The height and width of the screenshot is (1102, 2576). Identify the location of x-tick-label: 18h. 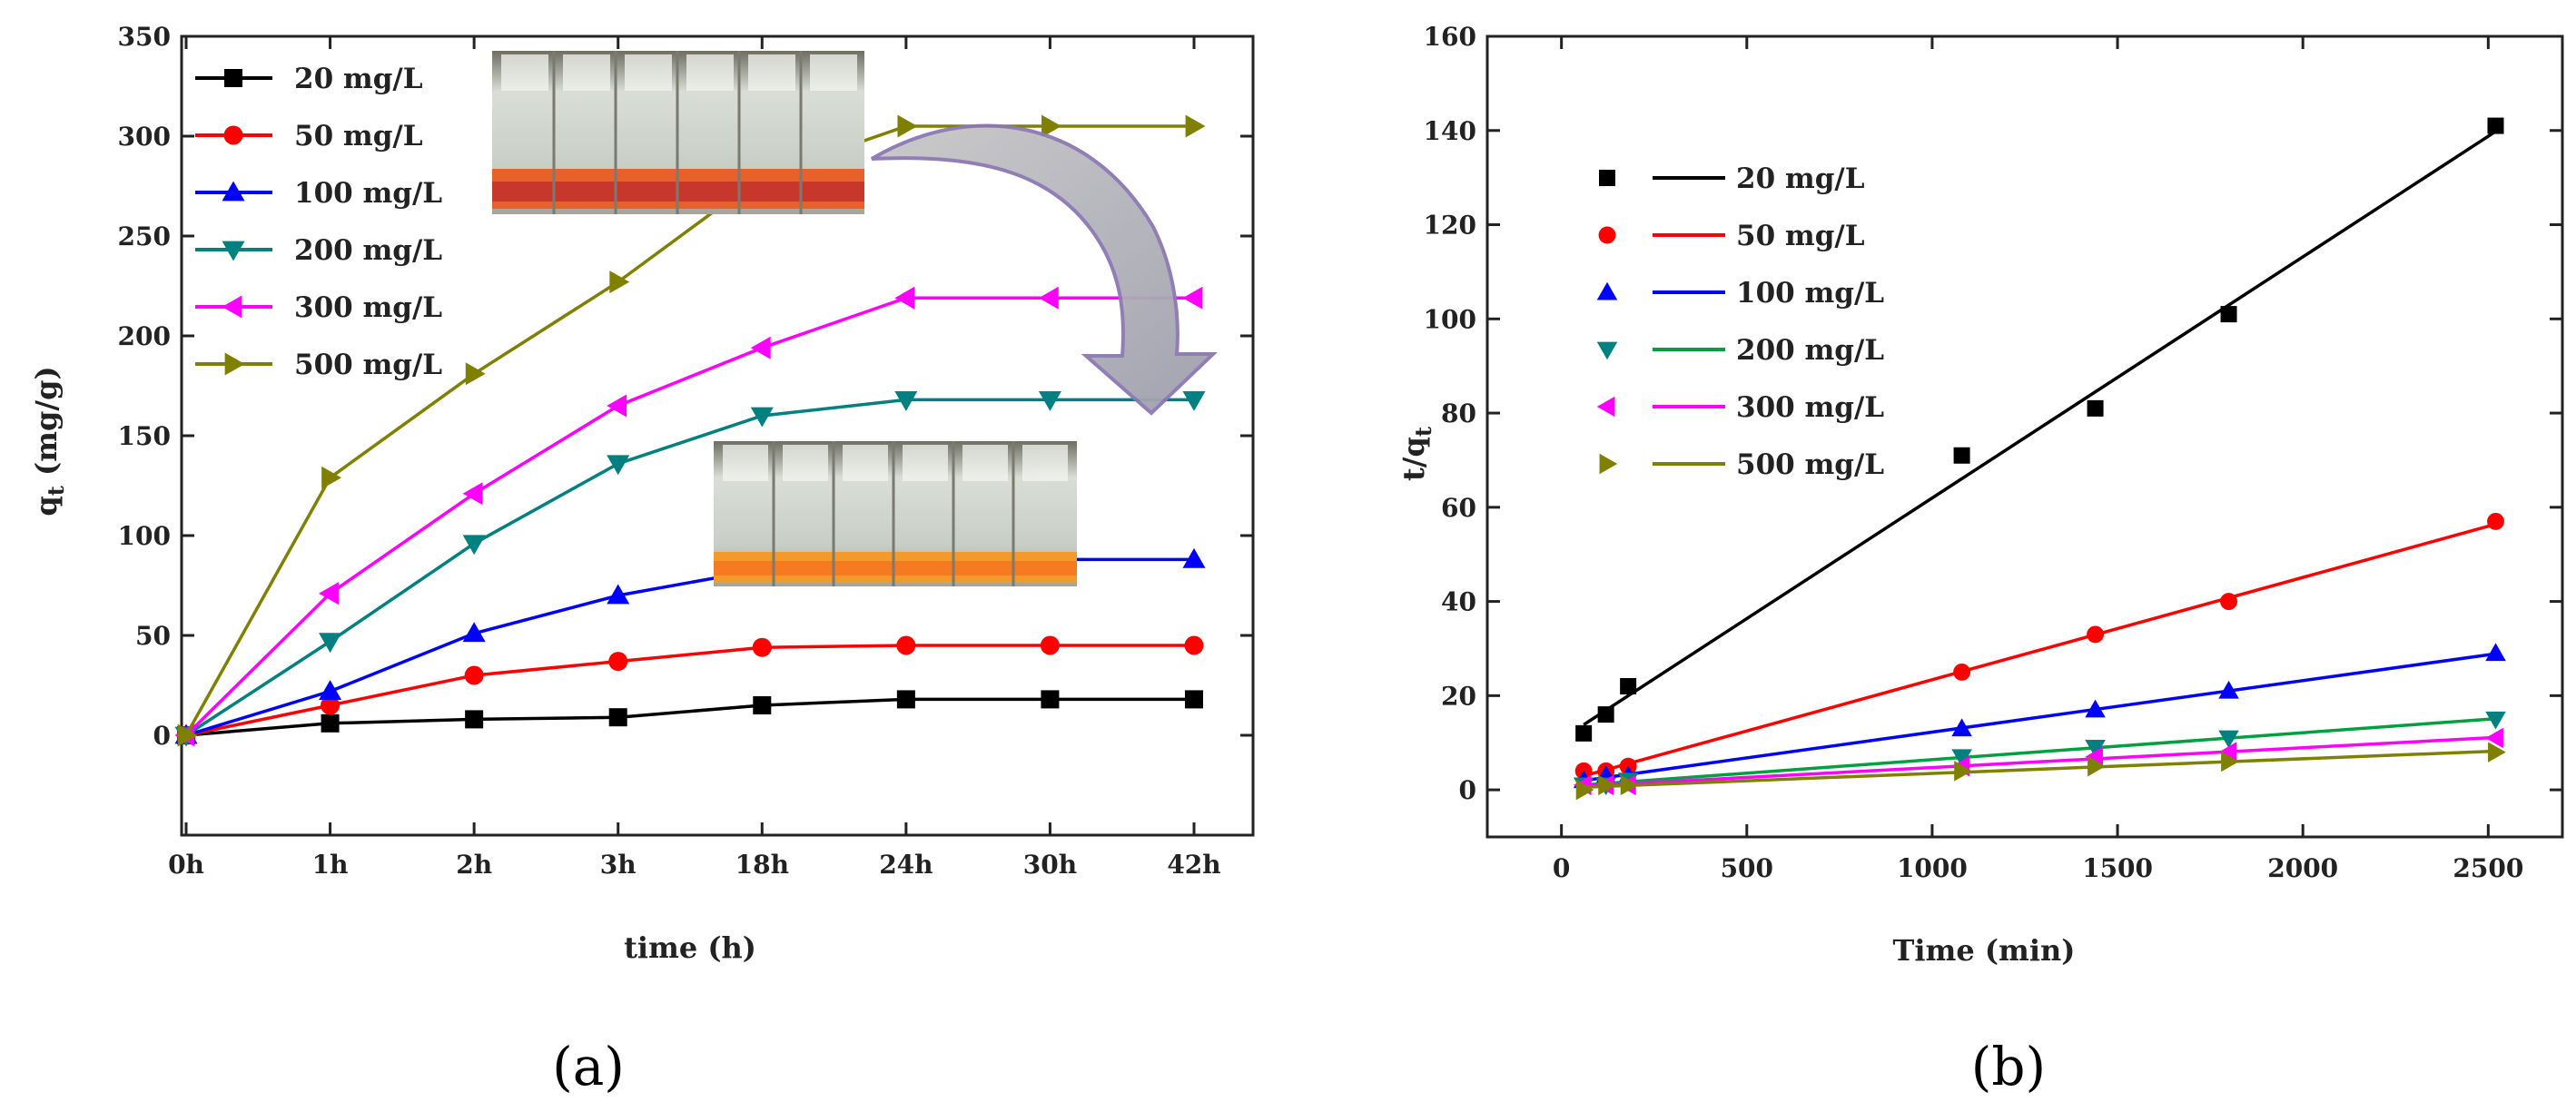
(762, 865).